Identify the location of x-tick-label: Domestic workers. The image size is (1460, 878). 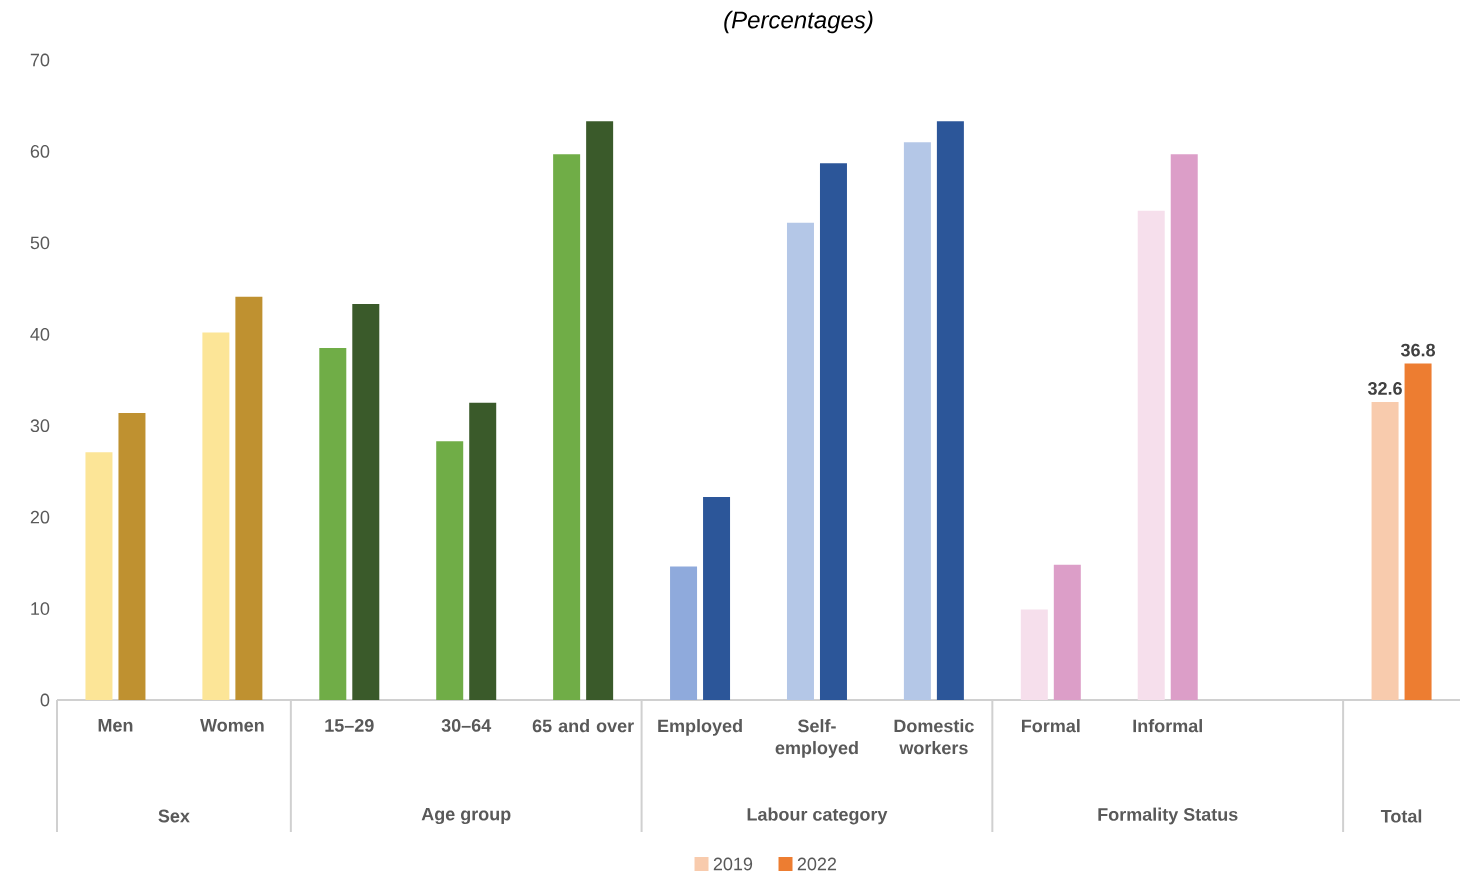
(934, 737).